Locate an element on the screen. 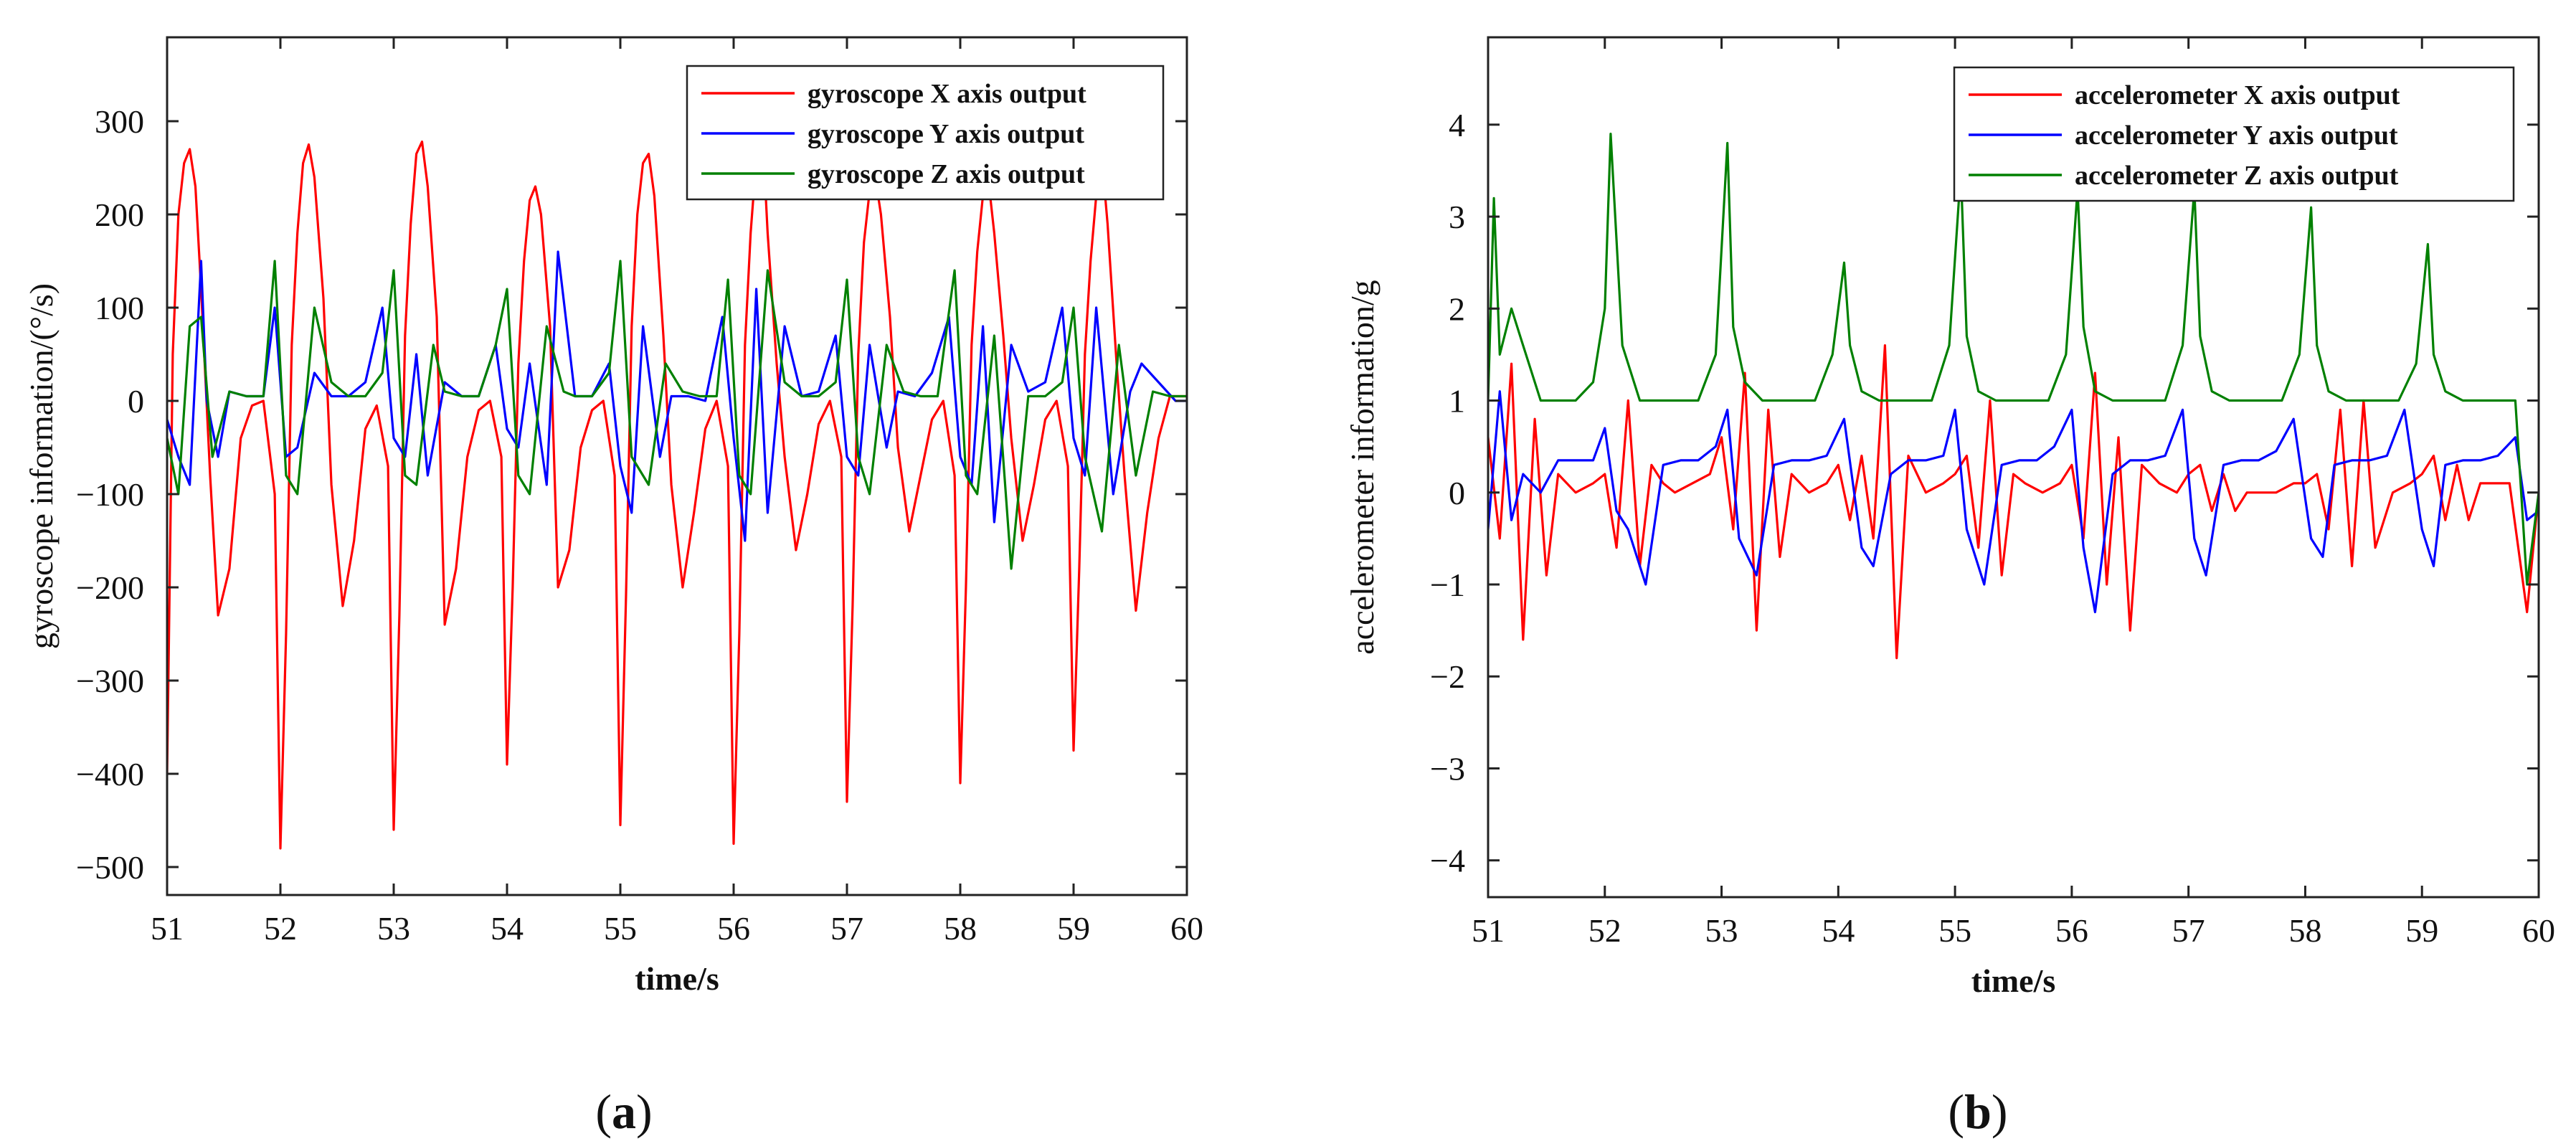  caption-a-letter: a is located at coordinates (624, 1111).